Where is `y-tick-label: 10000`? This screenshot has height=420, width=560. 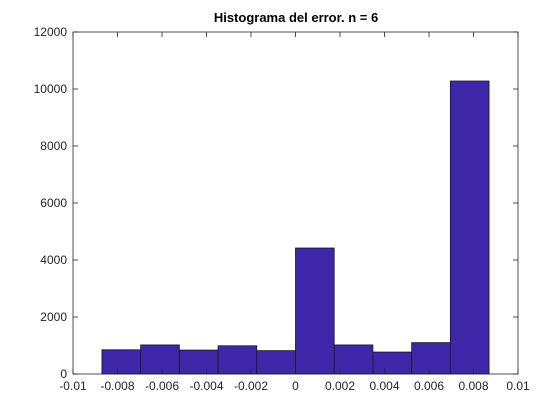 y-tick-label: 10000 is located at coordinates (51, 89).